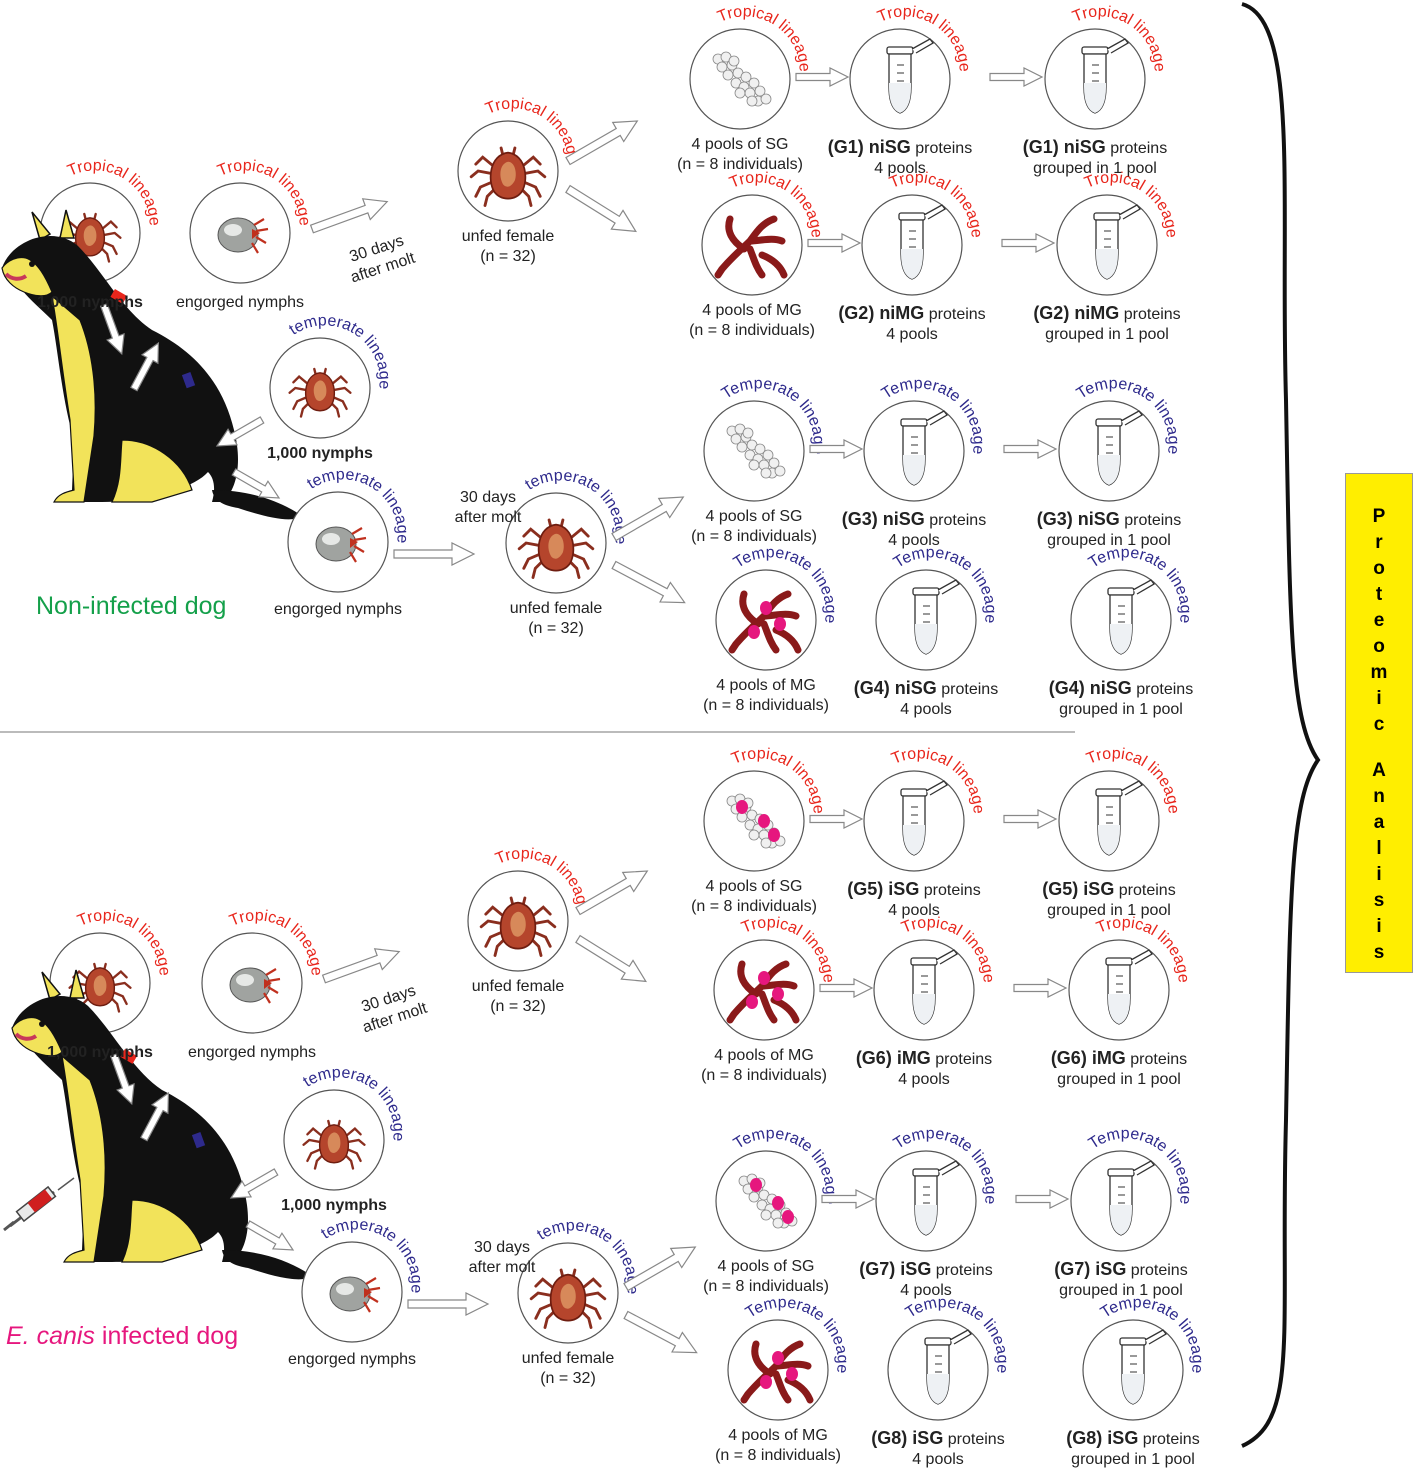 The image size is (1417, 1477). What do you see at coordinates (1379, 516) in the screenshot?
I see `proteomic-letter: P` at bounding box center [1379, 516].